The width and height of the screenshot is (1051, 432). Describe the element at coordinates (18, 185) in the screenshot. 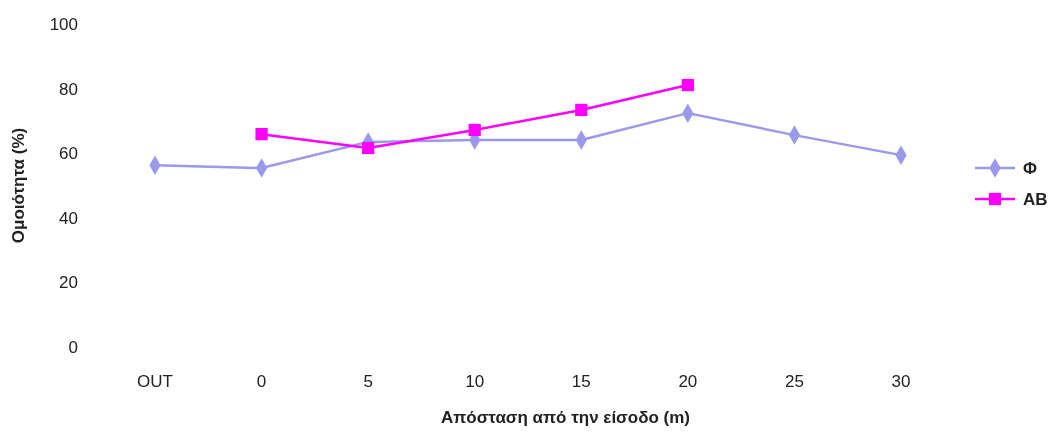

I see `y-axis-title: Ομοιότητα (%)` at that location.